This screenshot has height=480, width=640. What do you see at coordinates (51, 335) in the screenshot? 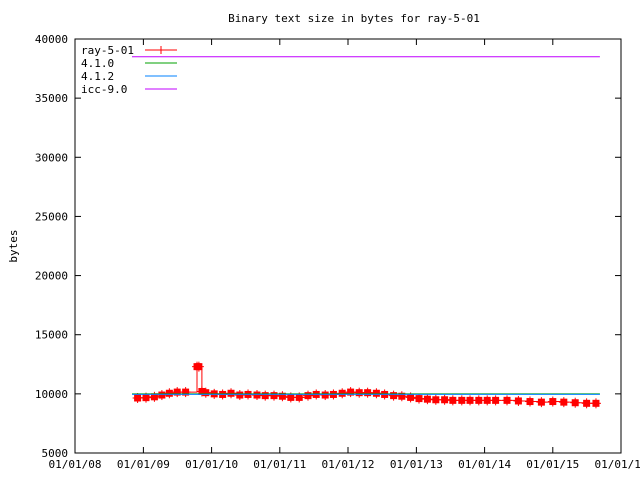
I see `y-tick-label: 15000` at bounding box center [51, 335].